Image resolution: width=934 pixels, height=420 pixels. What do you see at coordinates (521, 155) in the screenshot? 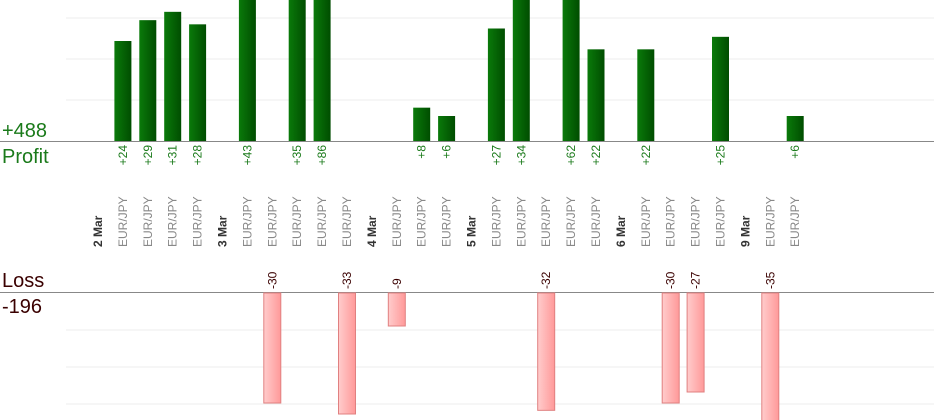
I see `profit-value-label: +34` at bounding box center [521, 155].